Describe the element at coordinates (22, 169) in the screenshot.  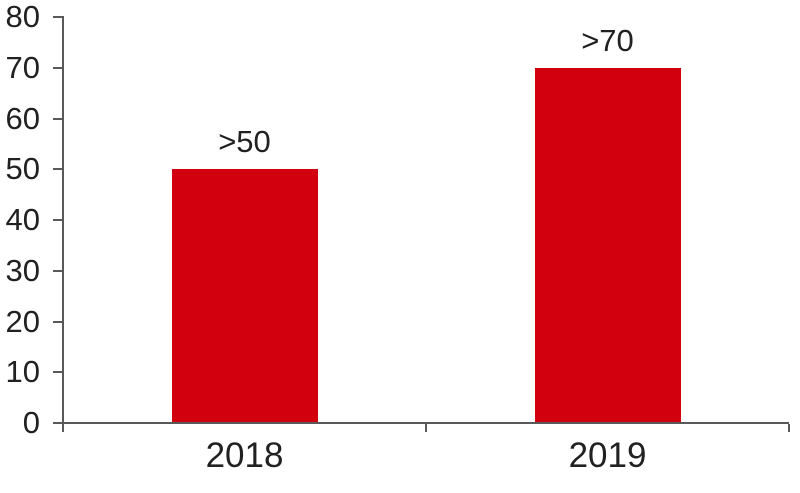
I see `y-tick-label: 50` at that location.